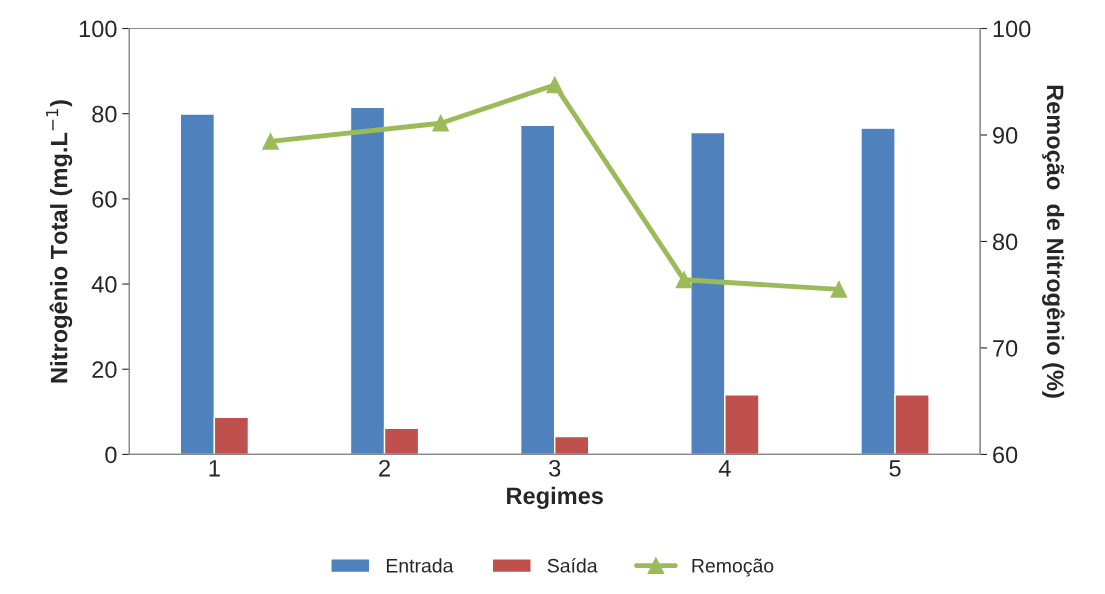 Image resolution: width=1105 pixels, height=594 pixels. What do you see at coordinates (1005, 455) in the screenshot?
I see `y2-tick-label: 60` at bounding box center [1005, 455].